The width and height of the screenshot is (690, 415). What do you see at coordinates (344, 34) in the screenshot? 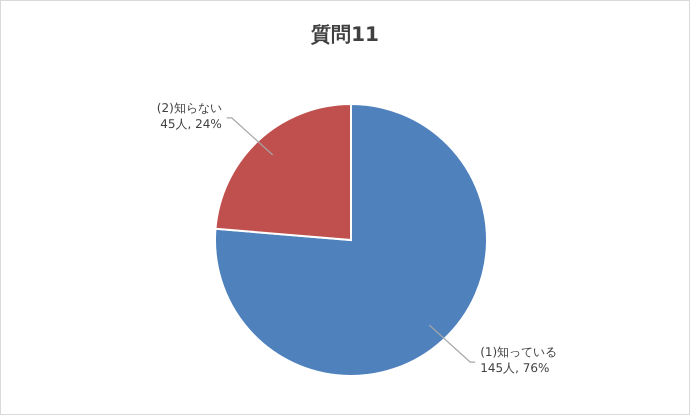
I see `chart-title: 質問11` at bounding box center [344, 34].